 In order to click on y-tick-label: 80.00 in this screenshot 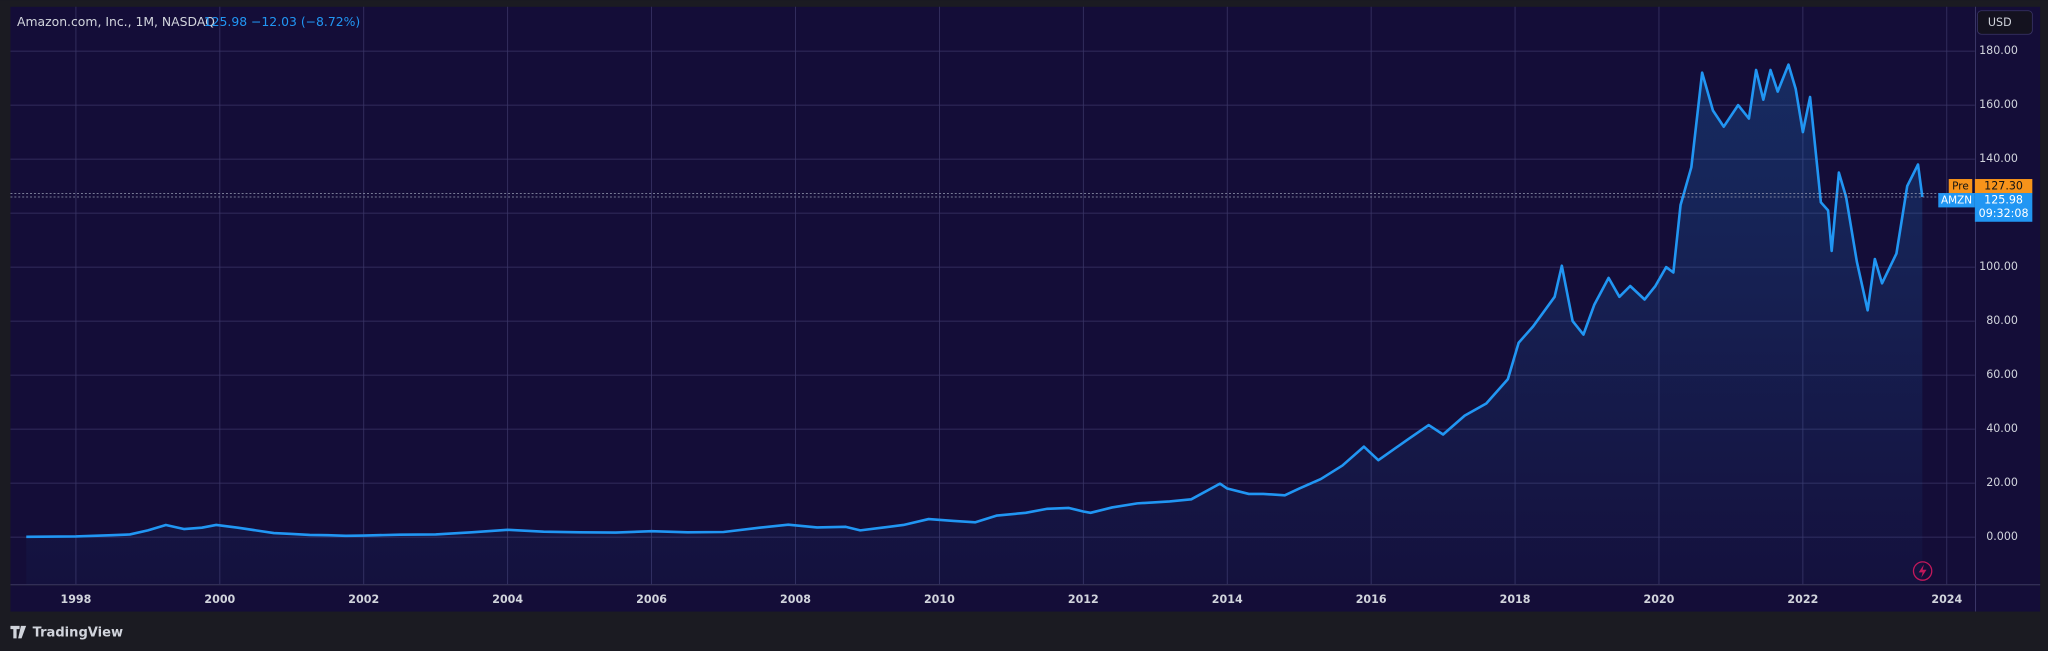, I will do `click(2002, 320)`.